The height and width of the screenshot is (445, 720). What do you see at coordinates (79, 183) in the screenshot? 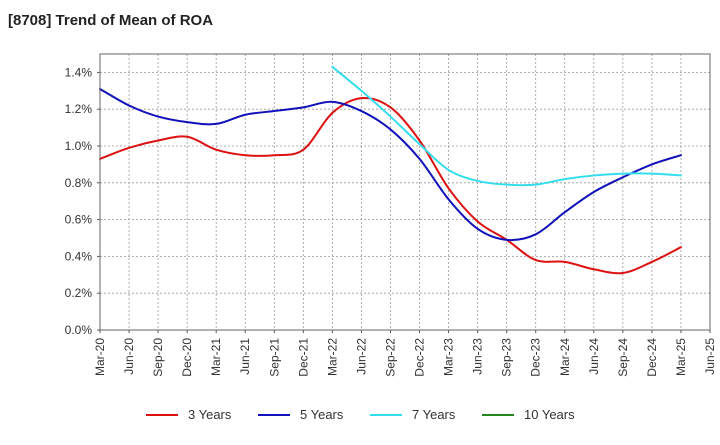
I see `y-tick-label: 0.8%` at bounding box center [79, 183].